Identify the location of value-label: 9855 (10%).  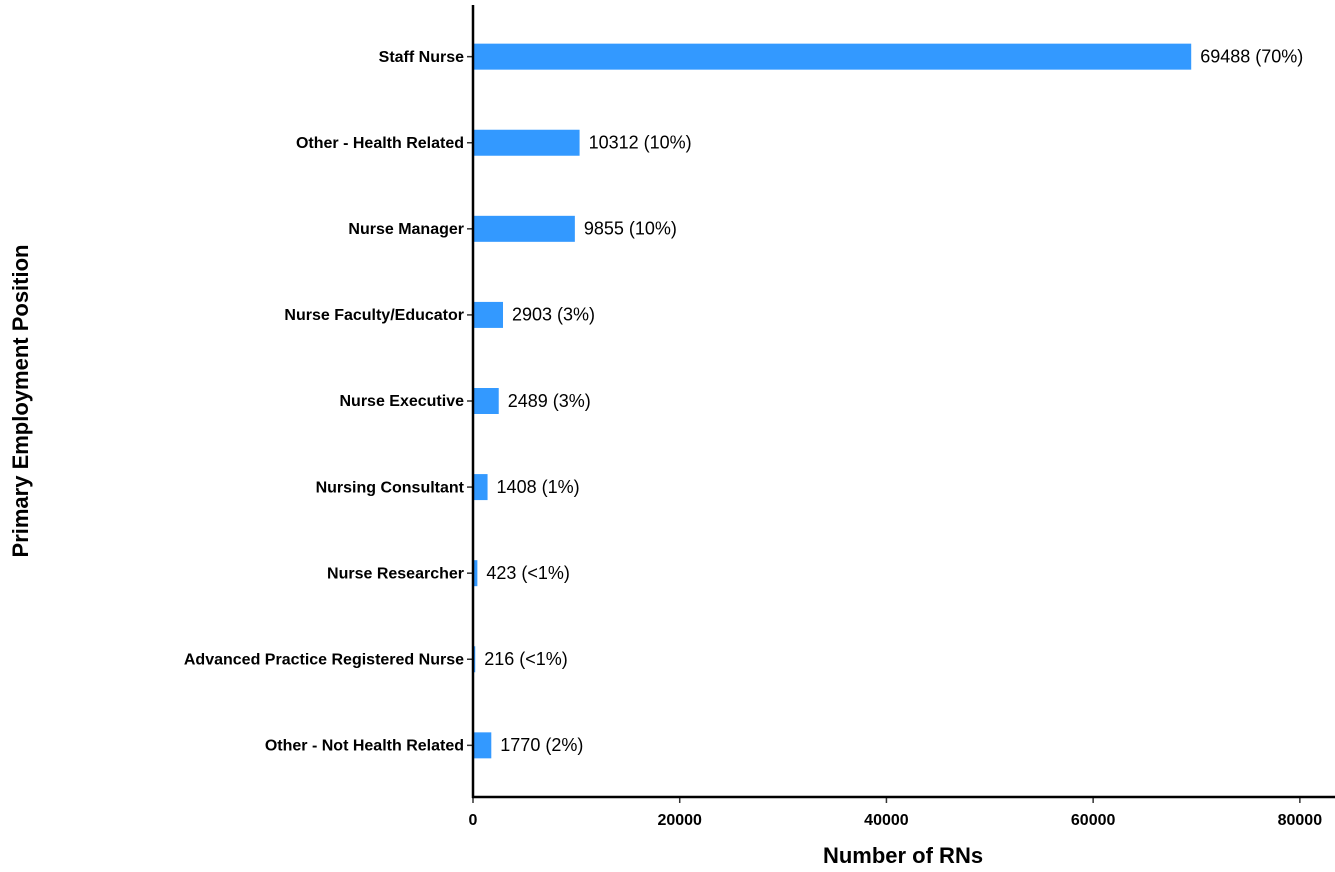
(630, 229).